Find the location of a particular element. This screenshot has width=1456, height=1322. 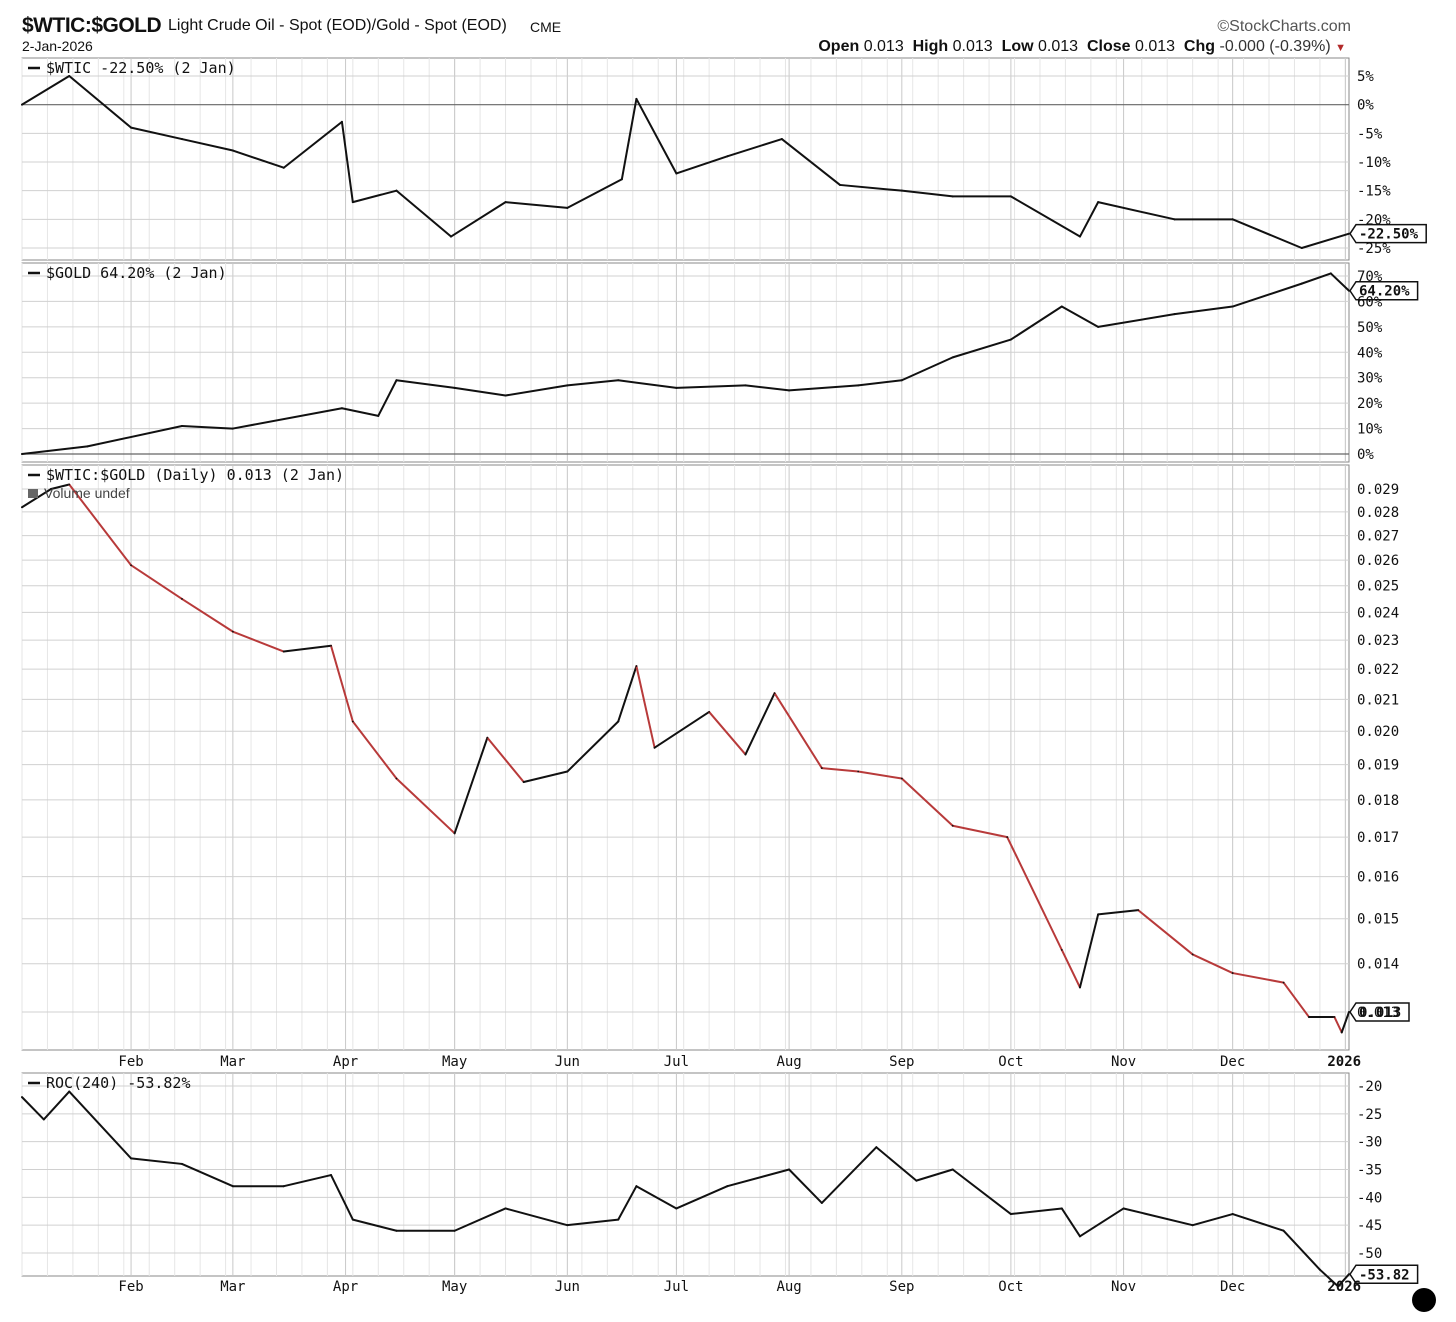

y-tick-label: 0.013 is located at coordinates (1378, 1013).